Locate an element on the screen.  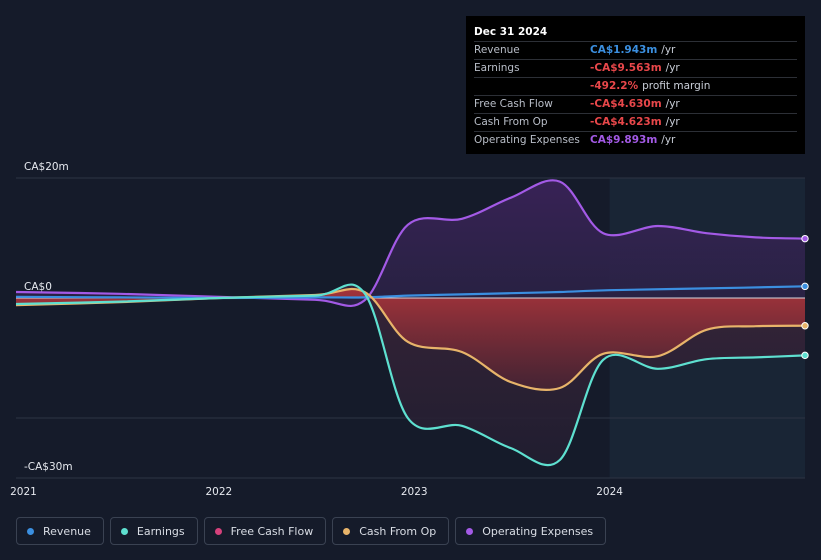
cash-from-op-end-marker is located at coordinates (805, 326).